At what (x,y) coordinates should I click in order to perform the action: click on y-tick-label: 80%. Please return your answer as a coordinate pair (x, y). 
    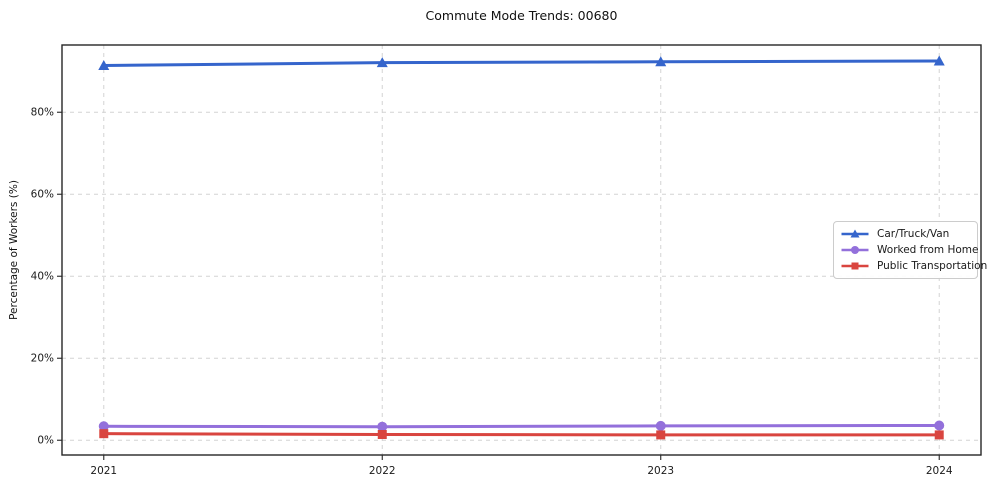
    Looking at the image, I should click on (42, 113).